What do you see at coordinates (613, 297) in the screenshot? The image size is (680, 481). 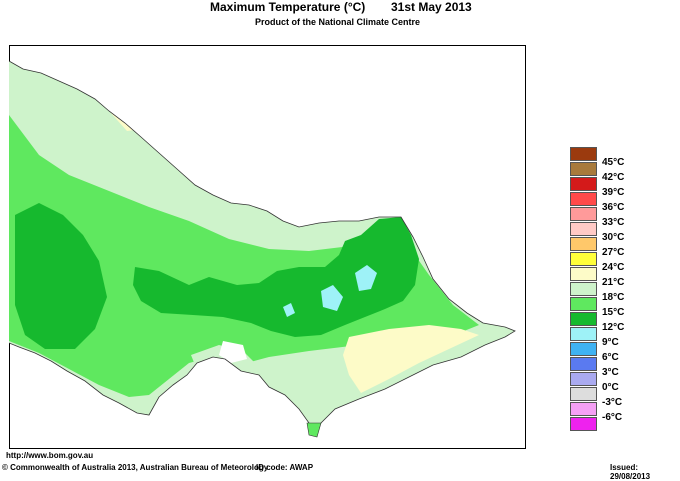 I see `legend-label-18: 18°C` at bounding box center [613, 297].